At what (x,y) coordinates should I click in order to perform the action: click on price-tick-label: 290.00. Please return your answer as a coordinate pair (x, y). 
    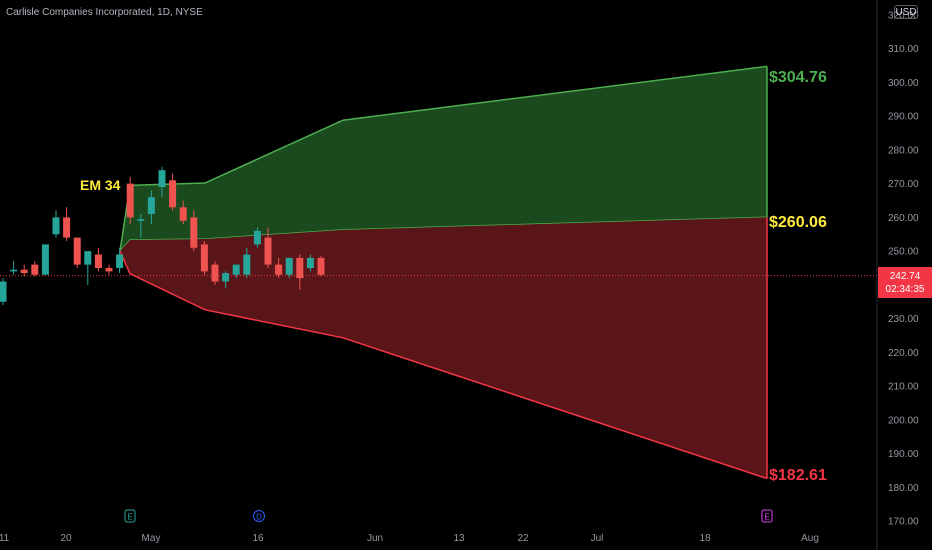
    Looking at the image, I should click on (903, 117).